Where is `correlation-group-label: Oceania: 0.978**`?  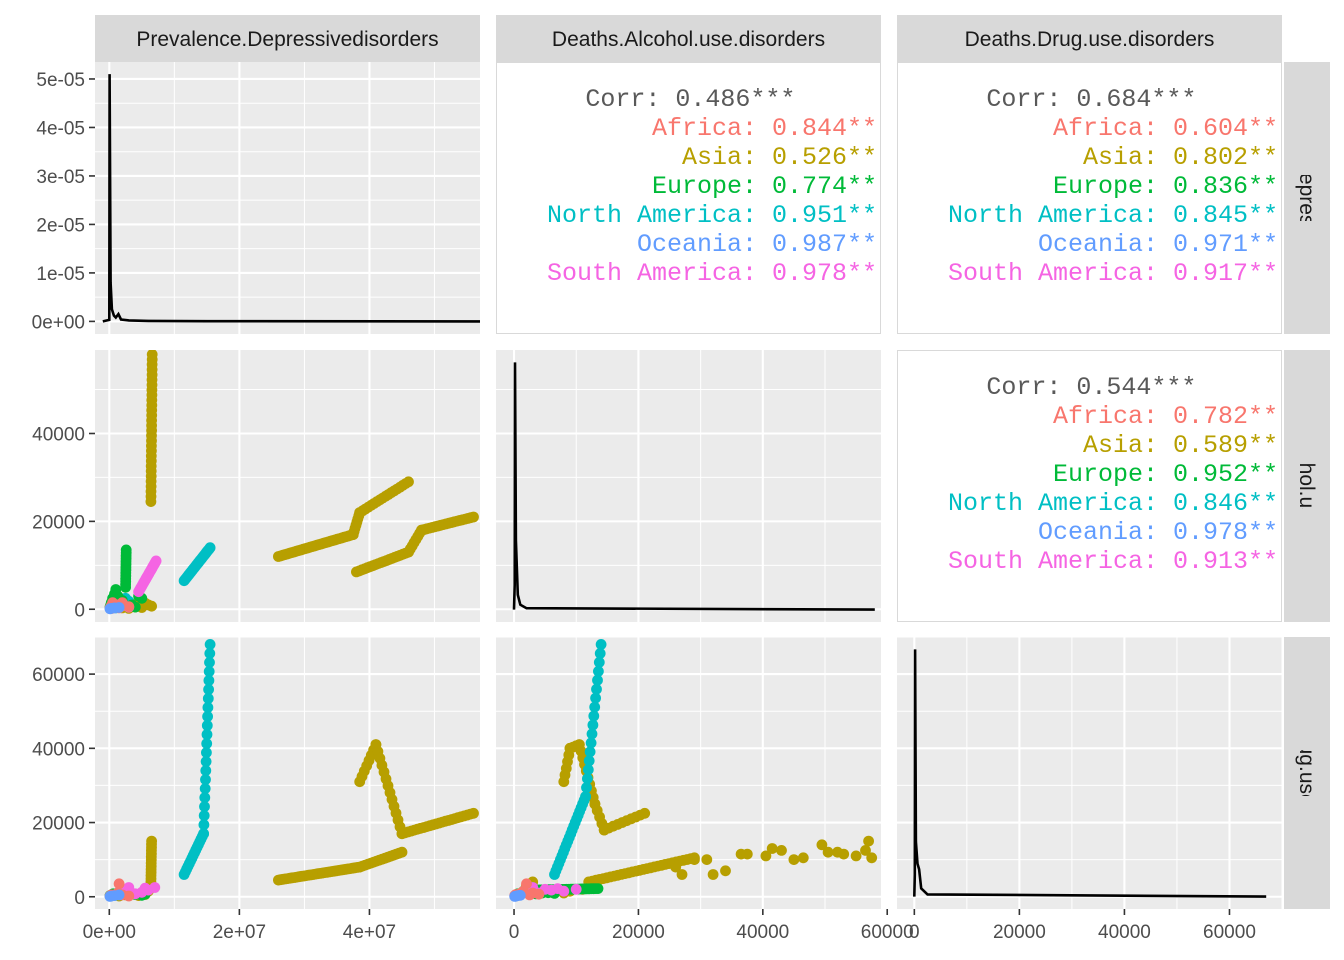 correlation-group-label: Oceania: 0.978** is located at coordinates (1158, 532).